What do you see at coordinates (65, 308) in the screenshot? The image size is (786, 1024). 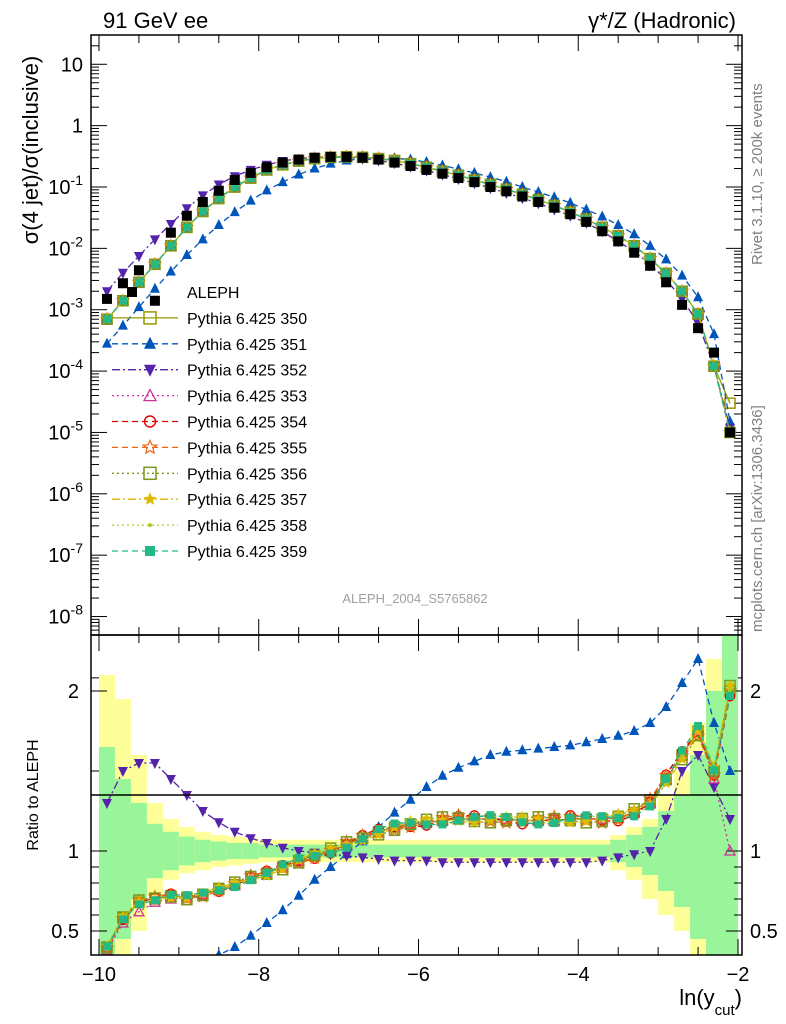 I see `y-tick-label: 10⁻³` at bounding box center [65, 308].